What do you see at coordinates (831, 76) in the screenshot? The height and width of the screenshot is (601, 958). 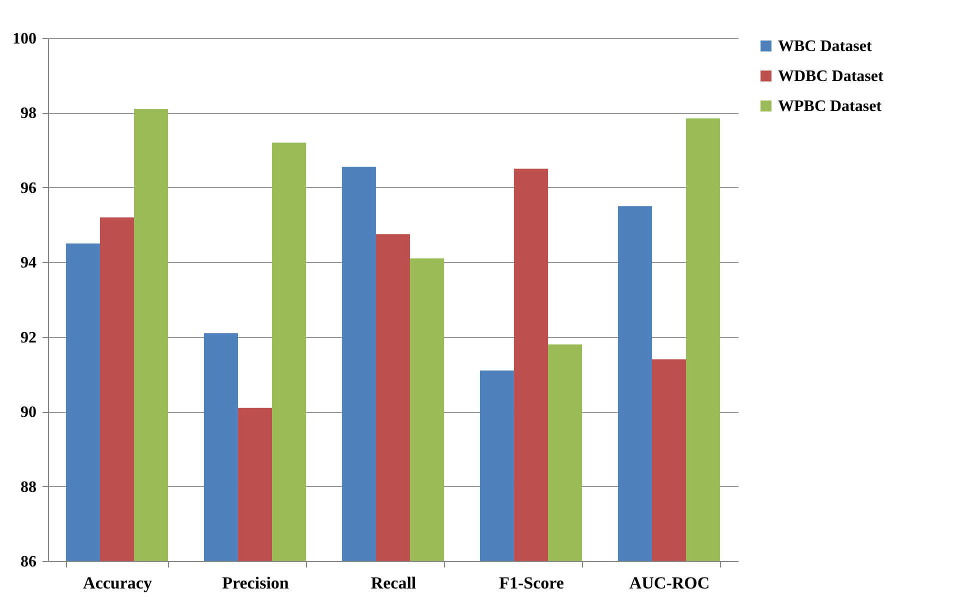 I see `legend-label: WDBC Dataset` at bounding box center [831, 76].